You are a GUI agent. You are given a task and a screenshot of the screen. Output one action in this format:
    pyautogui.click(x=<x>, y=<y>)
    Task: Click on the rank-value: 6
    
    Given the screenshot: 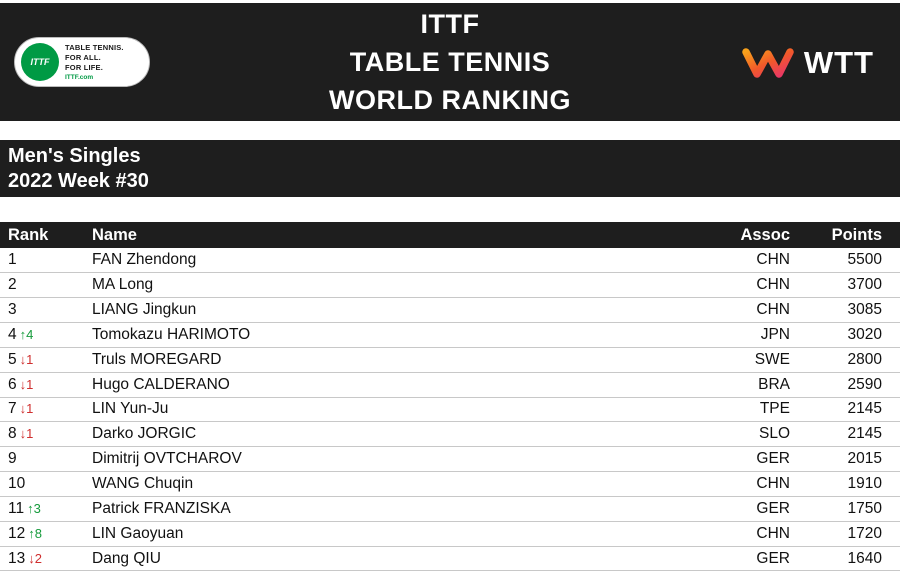 What is the action you would take?
    pyautogui.click(x=12, y=384)
    